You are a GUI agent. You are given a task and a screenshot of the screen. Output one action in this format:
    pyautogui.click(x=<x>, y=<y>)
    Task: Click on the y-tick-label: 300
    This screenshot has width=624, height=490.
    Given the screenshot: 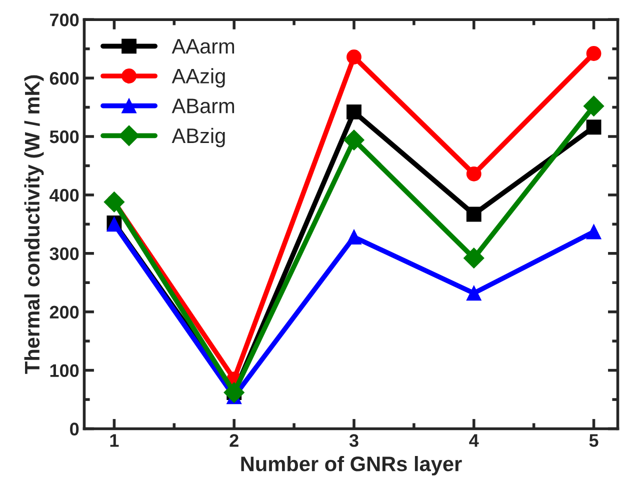 What is the action you would take?
    pyautogui.click(x=64, y=253)
    